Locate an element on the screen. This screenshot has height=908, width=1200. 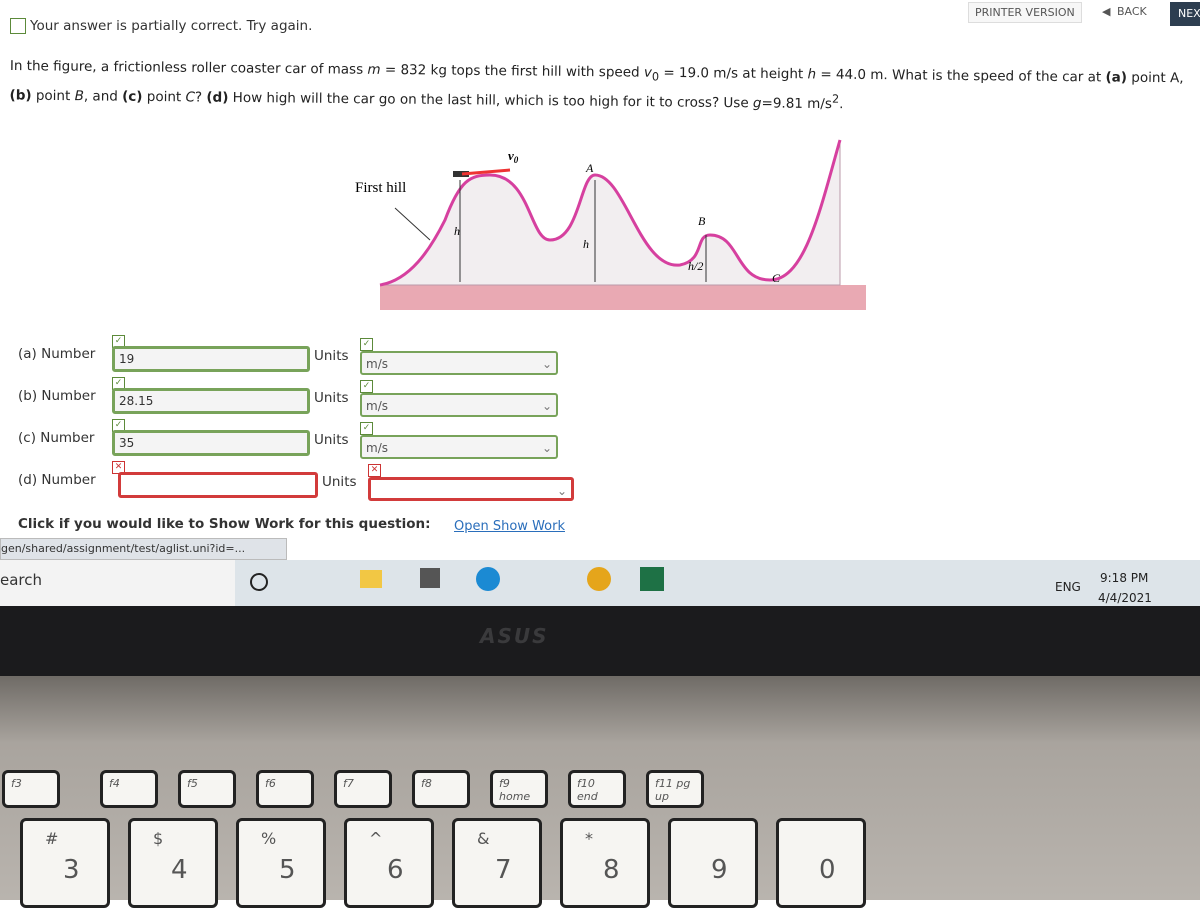
key: * 8 is located at coordinates (605, 863).